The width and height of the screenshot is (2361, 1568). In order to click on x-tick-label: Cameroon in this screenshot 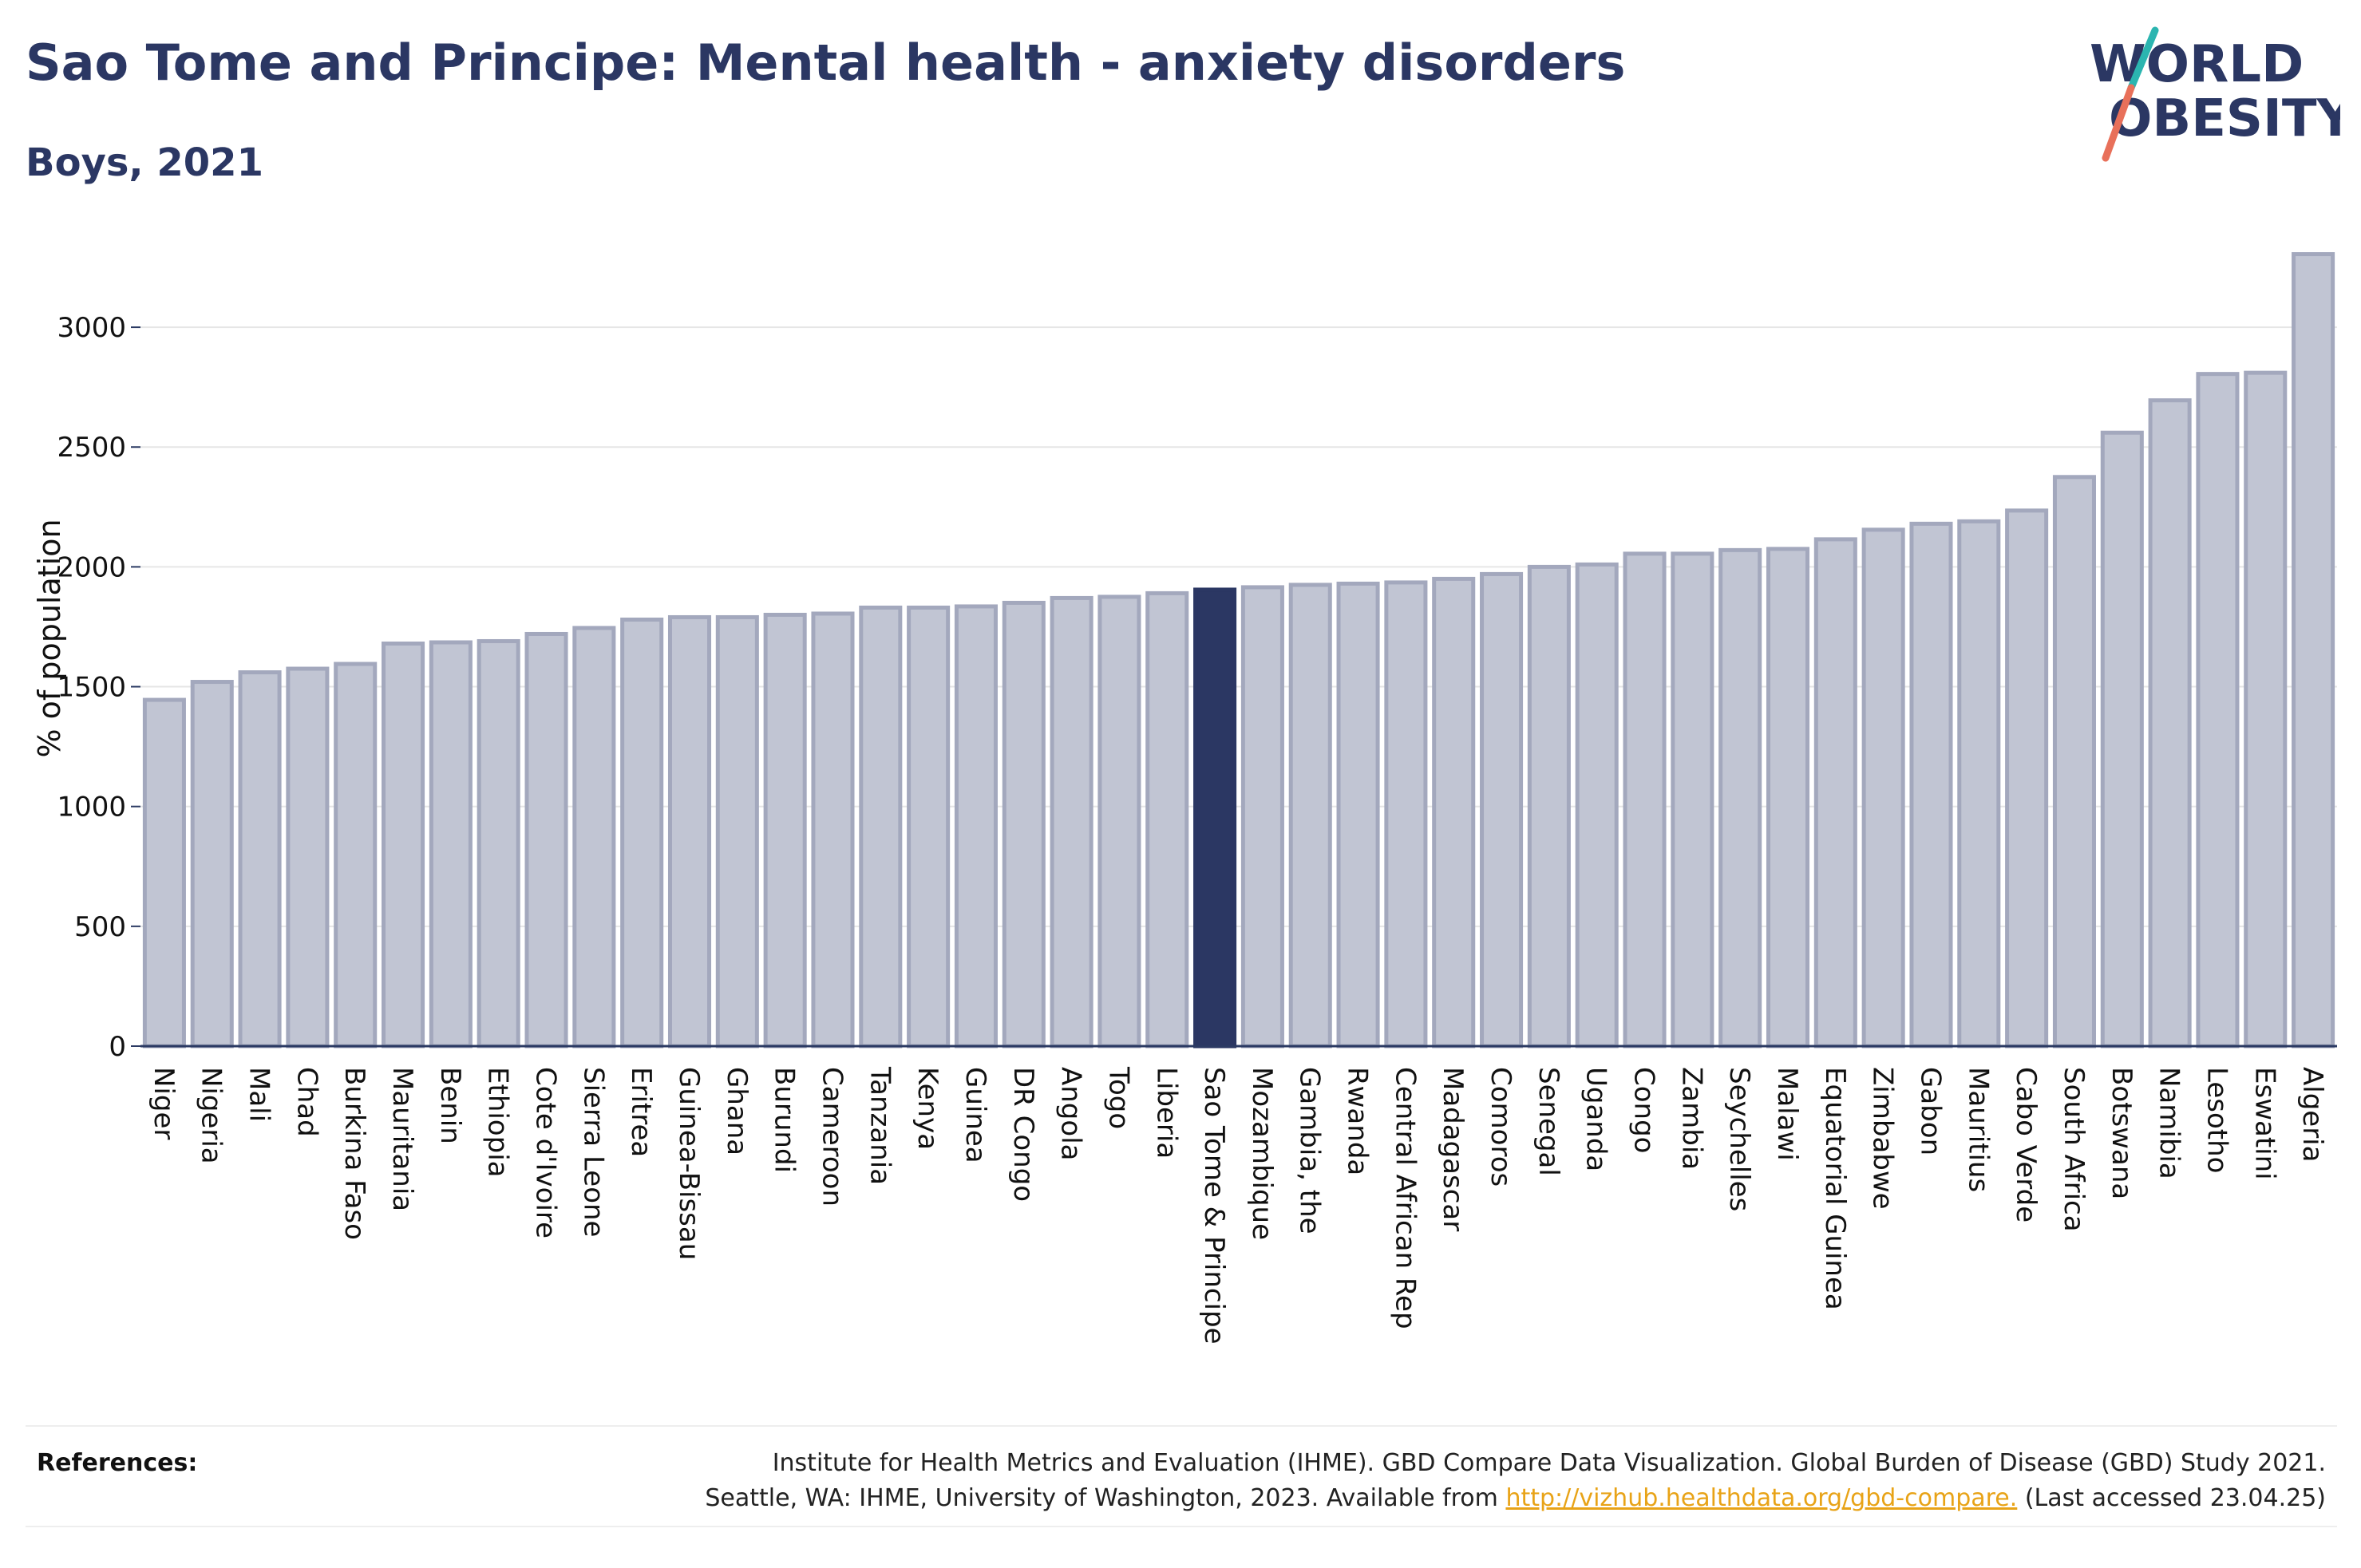, I will do `click(832, 1137)`.